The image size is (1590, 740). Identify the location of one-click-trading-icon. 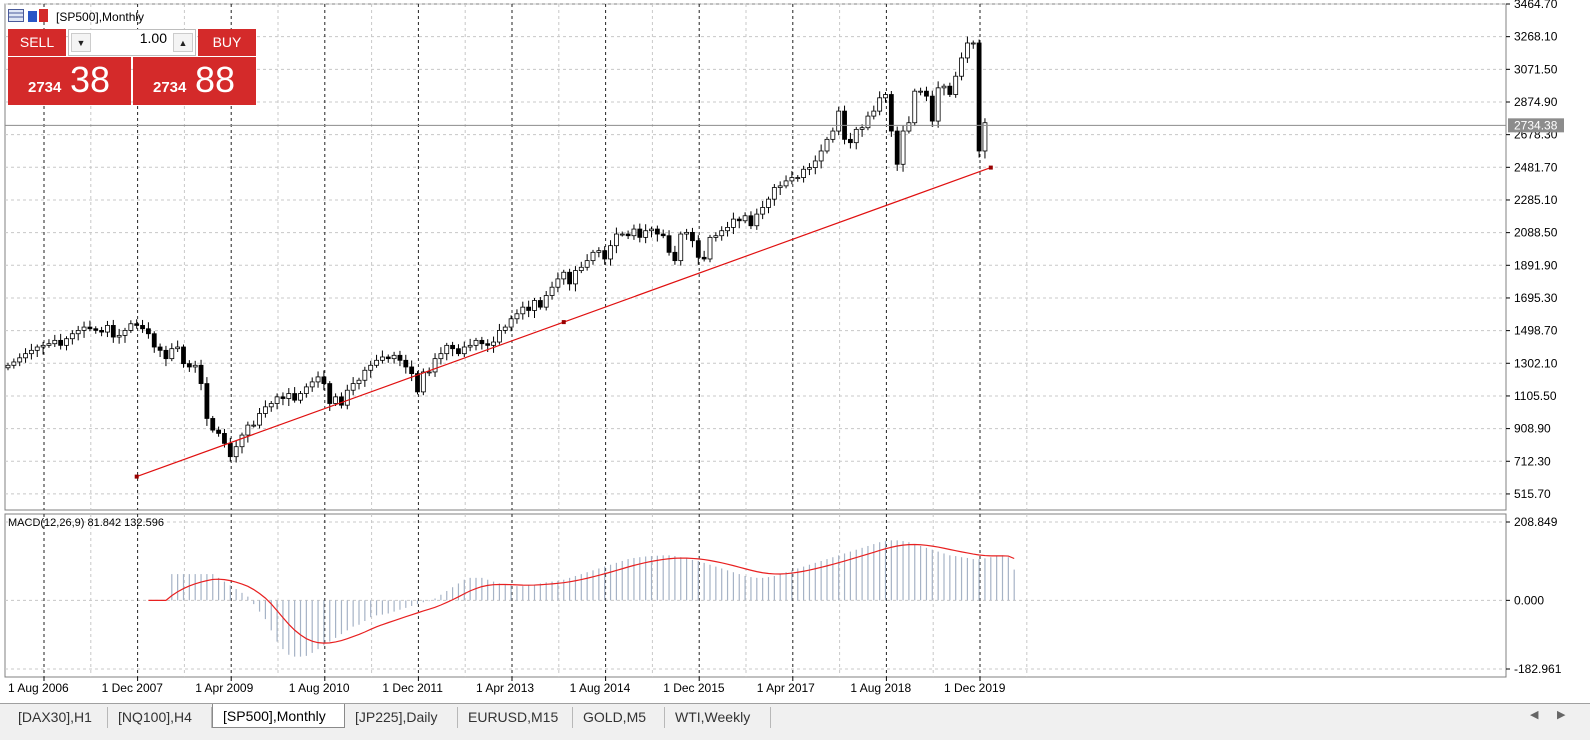
(38, 15).